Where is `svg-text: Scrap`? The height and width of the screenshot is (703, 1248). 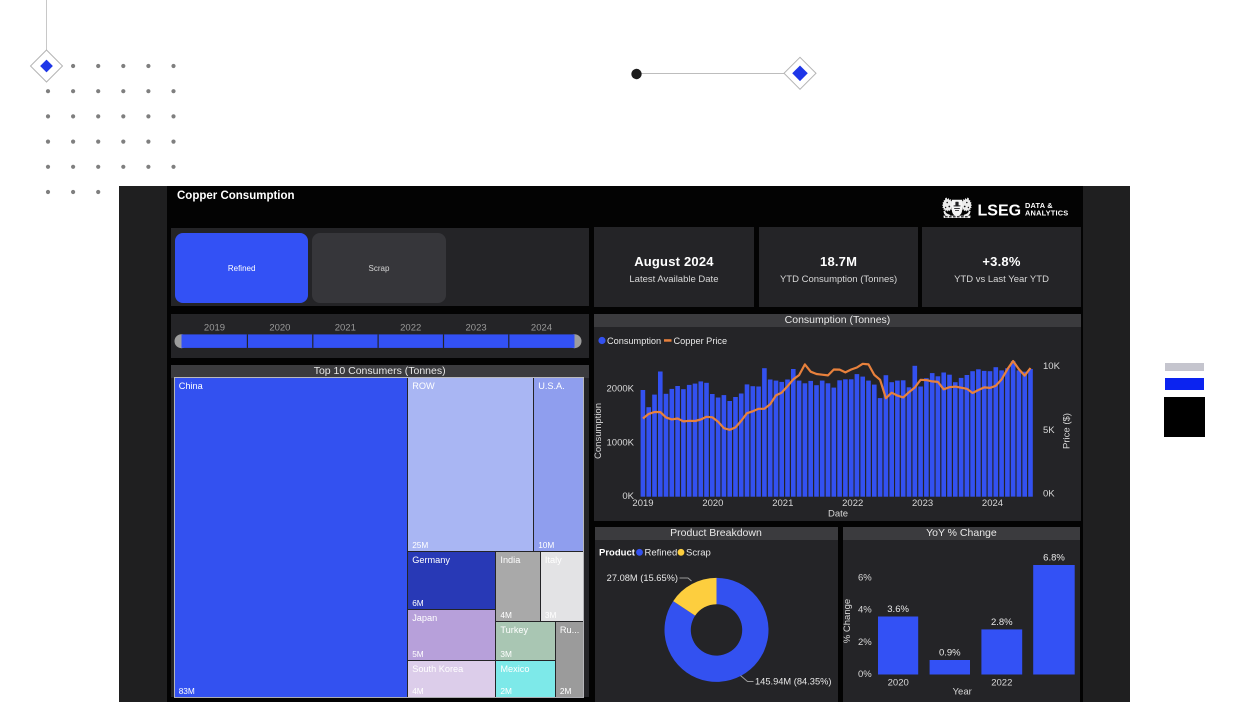
svg-text: Scrap is located at coordinates (698, 552).